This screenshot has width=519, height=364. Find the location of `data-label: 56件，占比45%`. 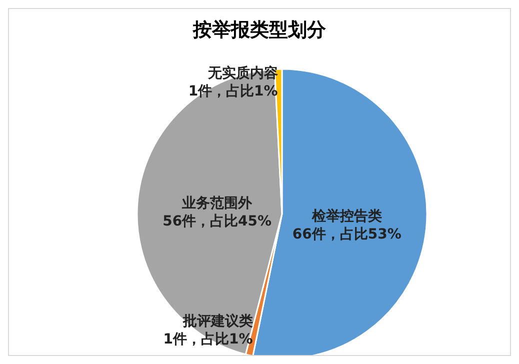

data-label: 56件，占比45% is located at coordinates (217, 221).